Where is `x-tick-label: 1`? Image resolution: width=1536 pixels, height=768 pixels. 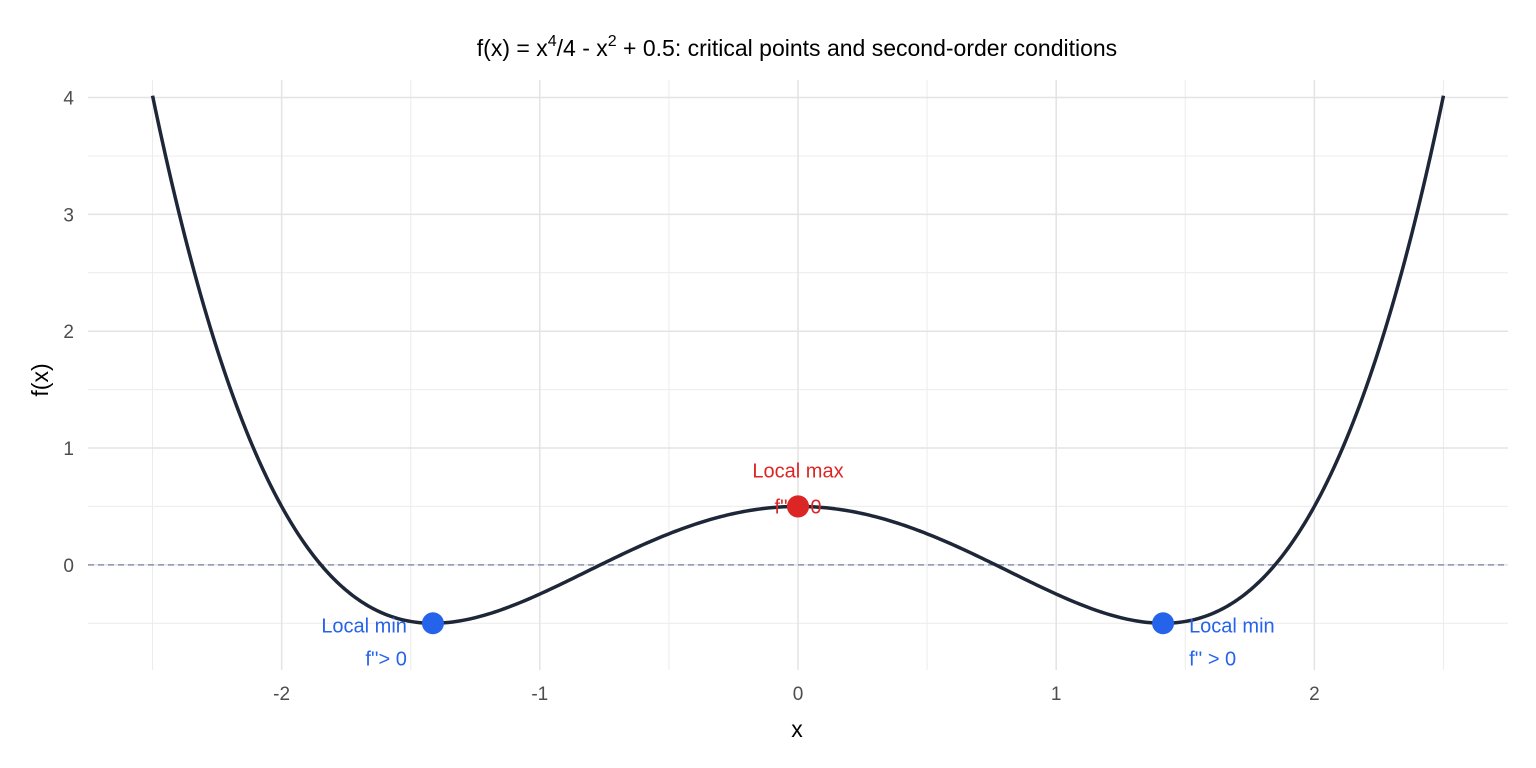
x-tick-label: 1 is located at coordinates (1056, 694).